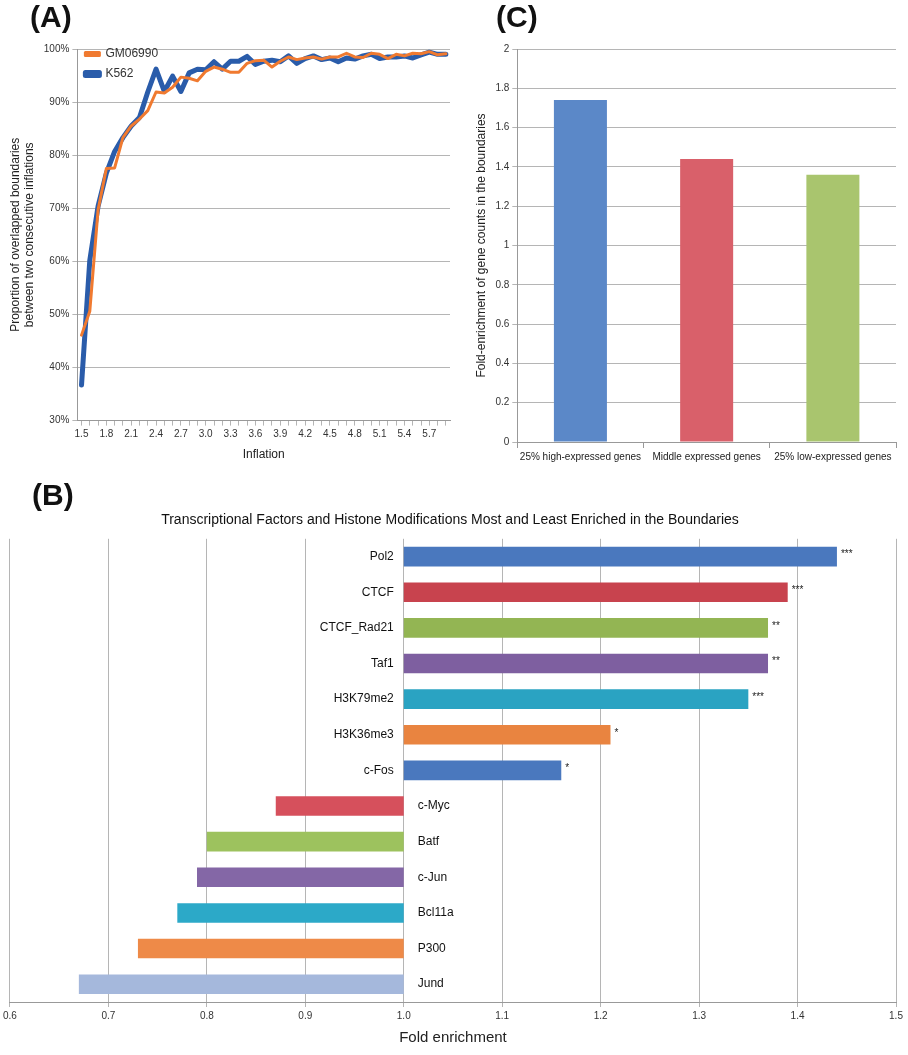 The height and width of the screenshot is (1055, 908). I want to click on y-tick-label: Jund, so click(430, 983).